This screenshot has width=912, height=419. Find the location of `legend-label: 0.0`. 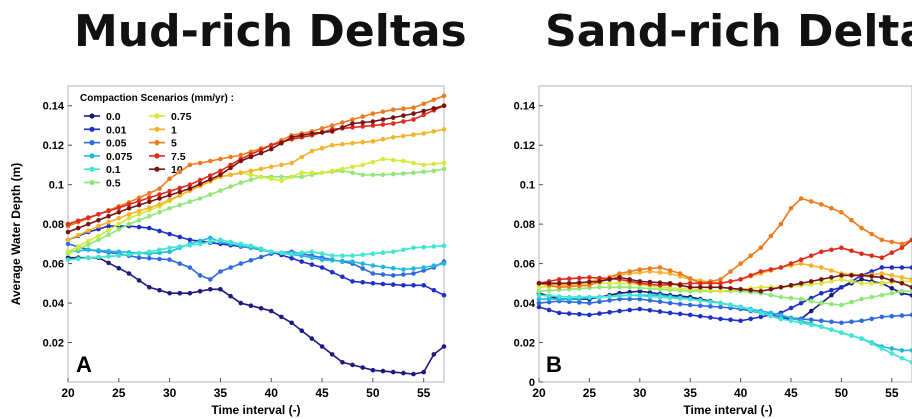

legend-label: 0.0 is located at coordinates (113, 117).